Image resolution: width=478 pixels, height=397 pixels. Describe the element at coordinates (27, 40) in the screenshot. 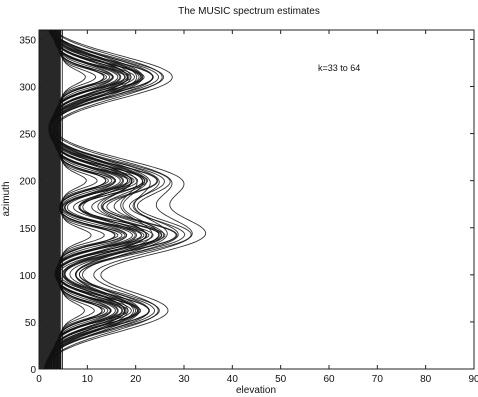

I see `y-tick-label: 350` at that location.